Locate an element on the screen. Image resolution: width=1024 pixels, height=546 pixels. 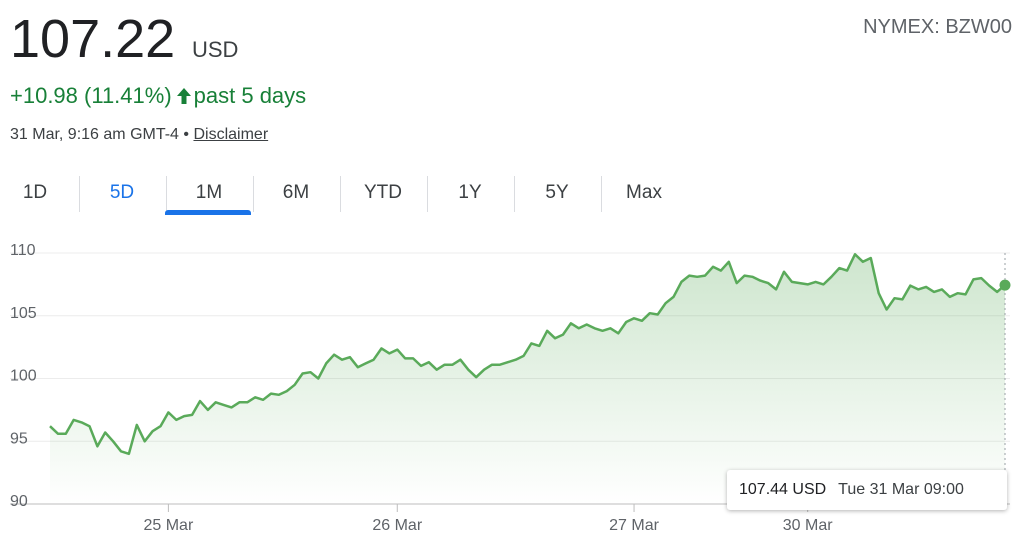
range-tab: 1M is located at coordinates (209, 192).